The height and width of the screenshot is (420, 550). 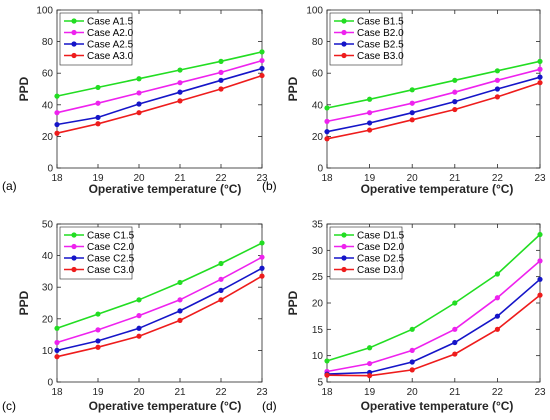 I want to click on y-tick-label: 10, so click(x=48, y=351).